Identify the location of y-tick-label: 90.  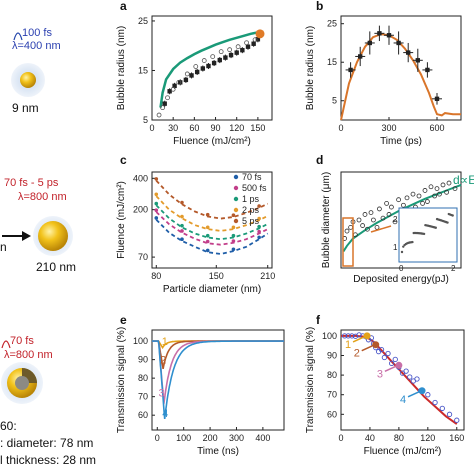
(332, 355).